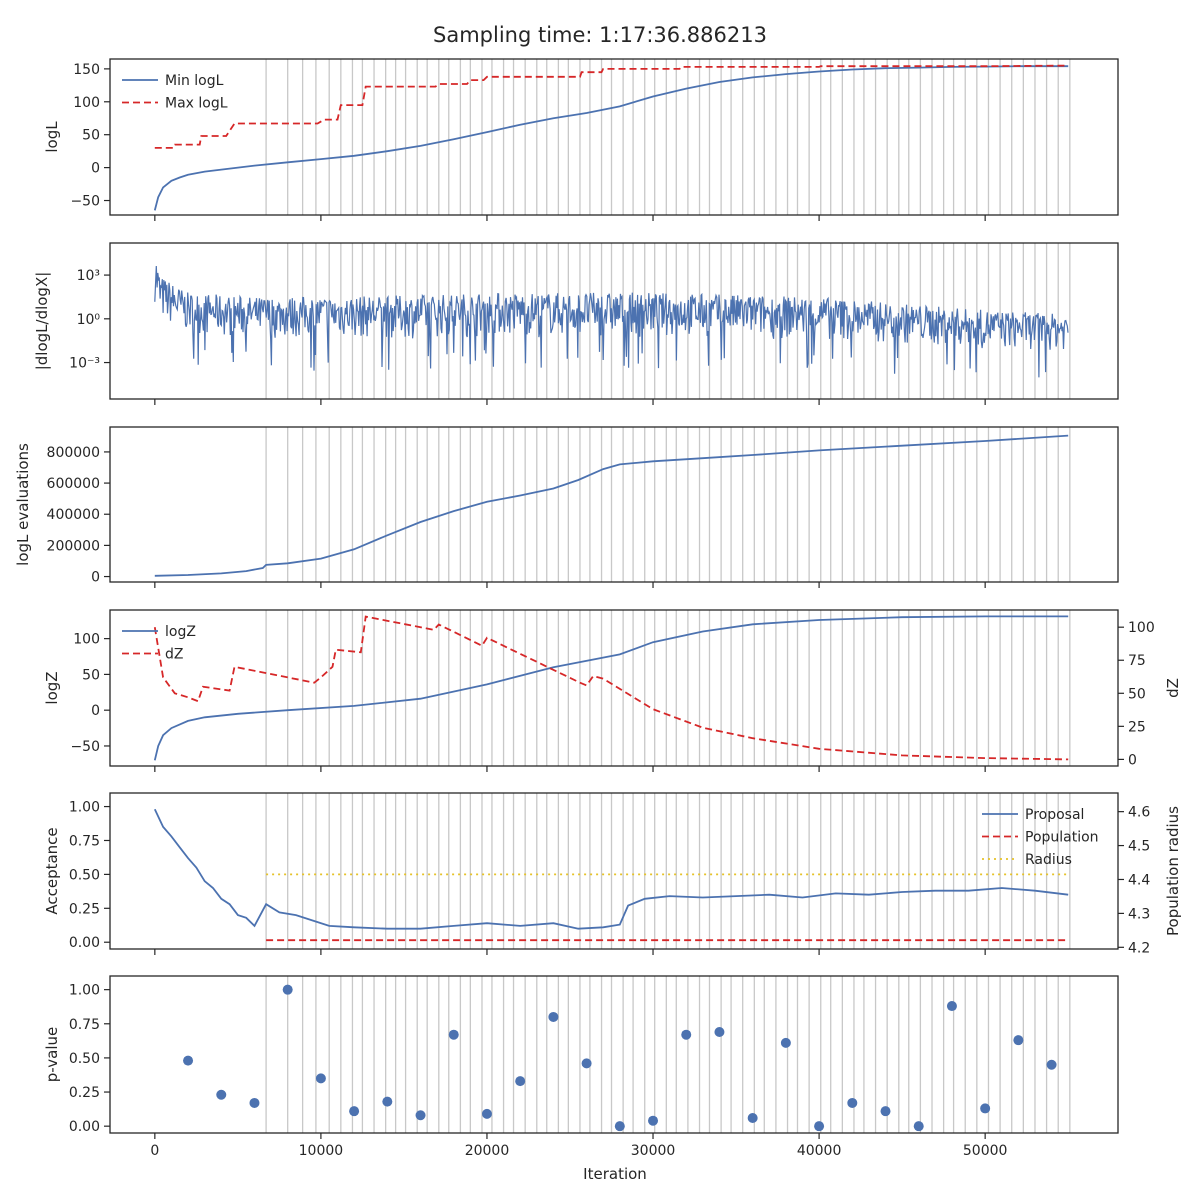 The height and width of the screenshot is (1200, 1200). I want to click on y-axis-label: Acceptance, so click(52, 870).